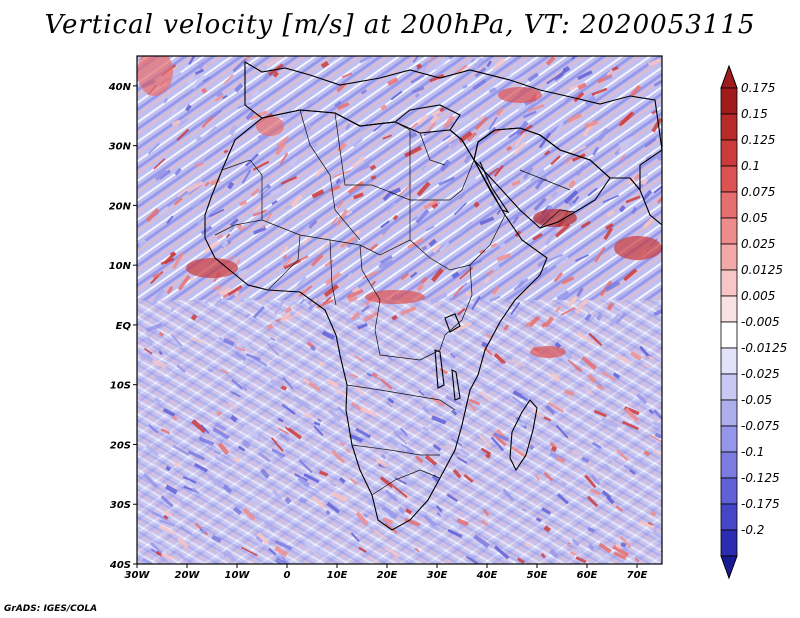  What do you see at coordinates (555, 218) in the screenshot?
I see `strong-updraft-cell` at bounding box center [555, 218].